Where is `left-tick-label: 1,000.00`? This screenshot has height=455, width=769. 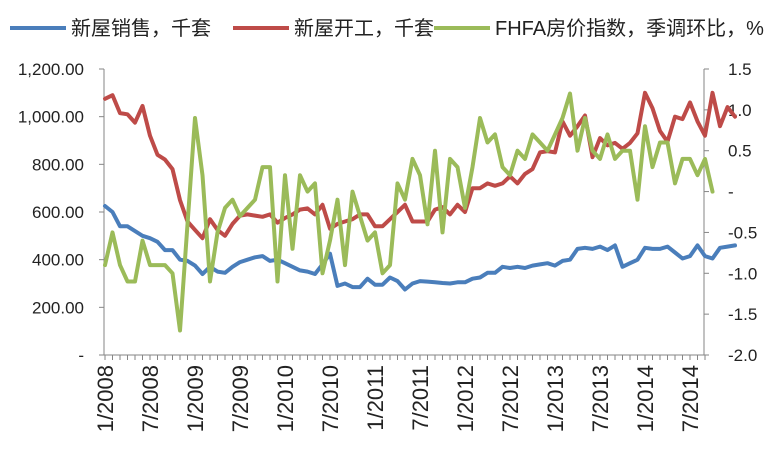 left-tick-label: 1,000.00 is located at coordinates (51, 117).